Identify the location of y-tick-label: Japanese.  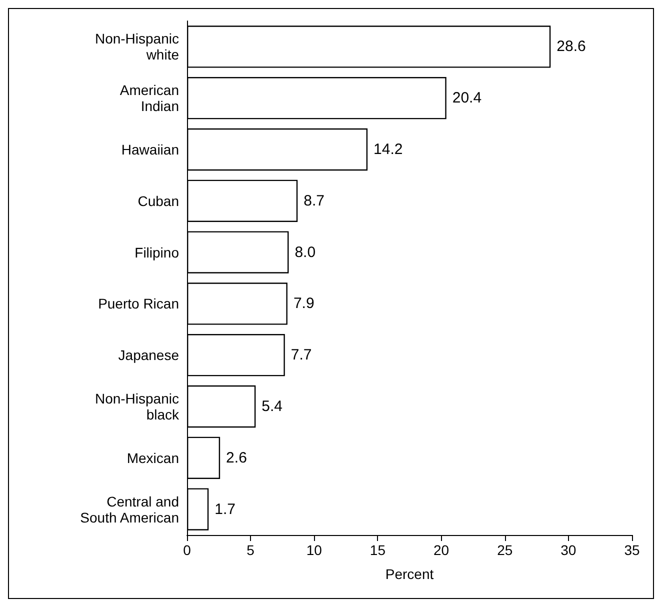
(149, 355).